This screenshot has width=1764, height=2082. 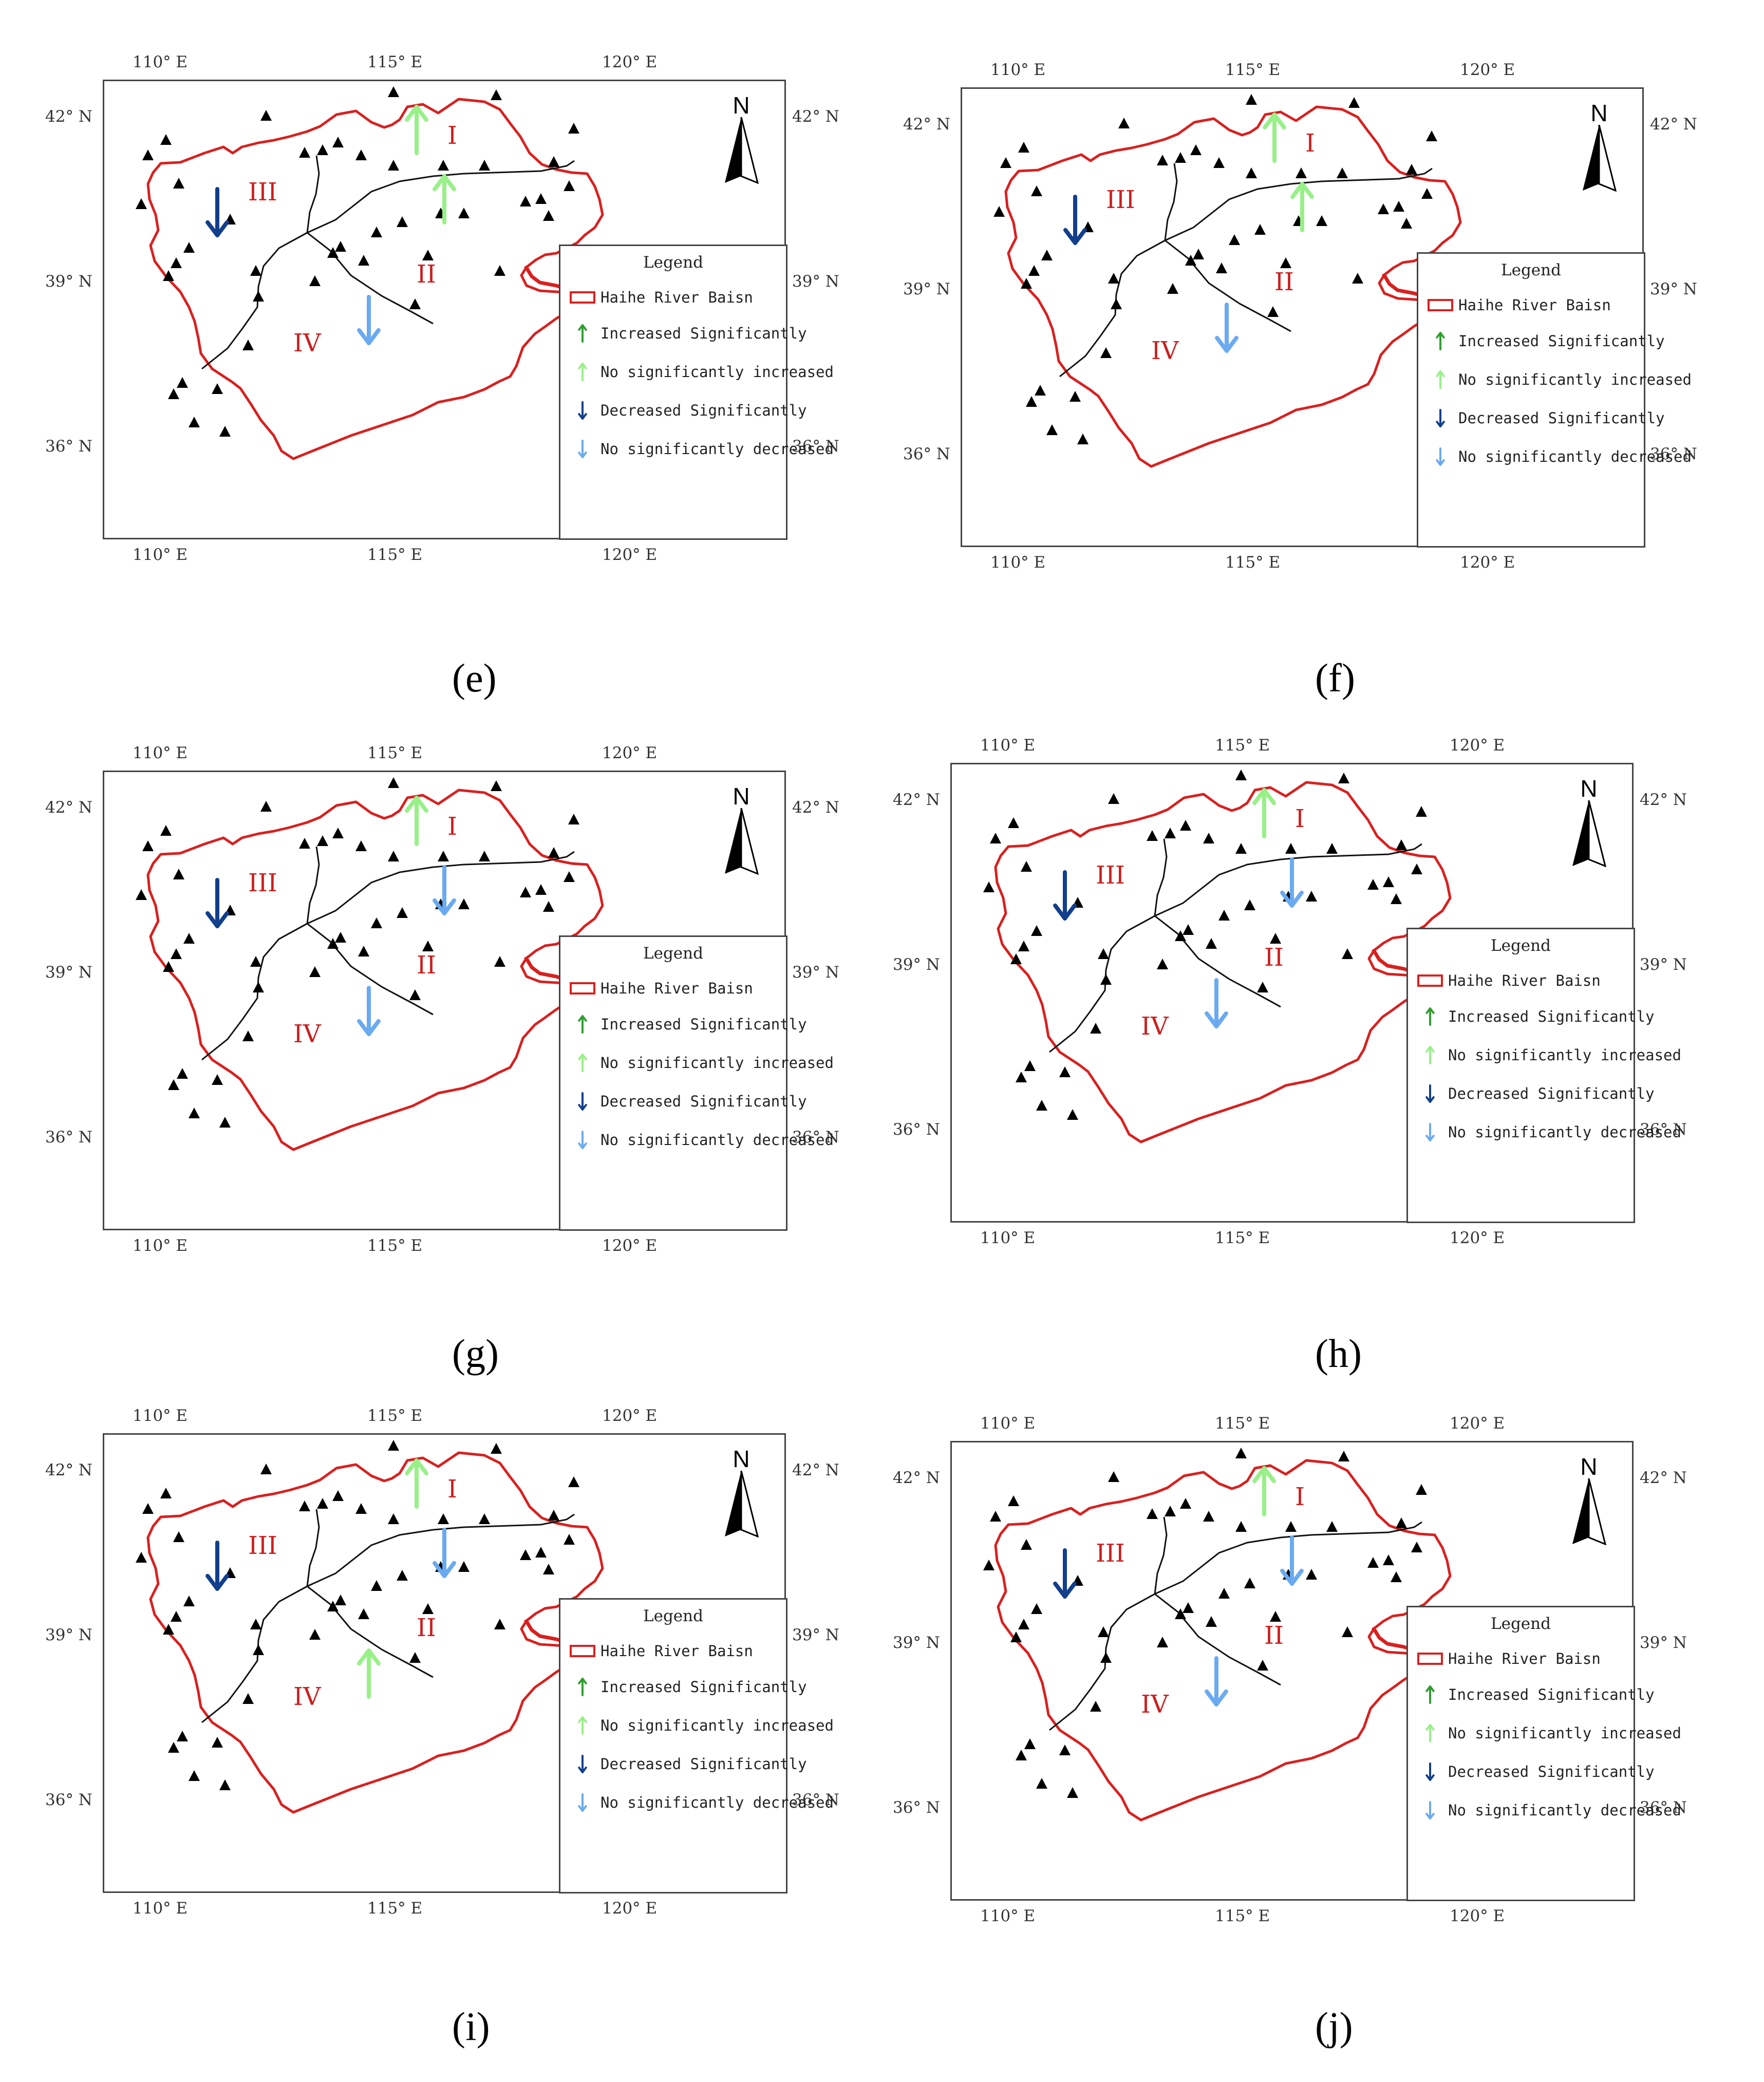 I want to click on basin-swatch-icon, so click(x=582, y=989).